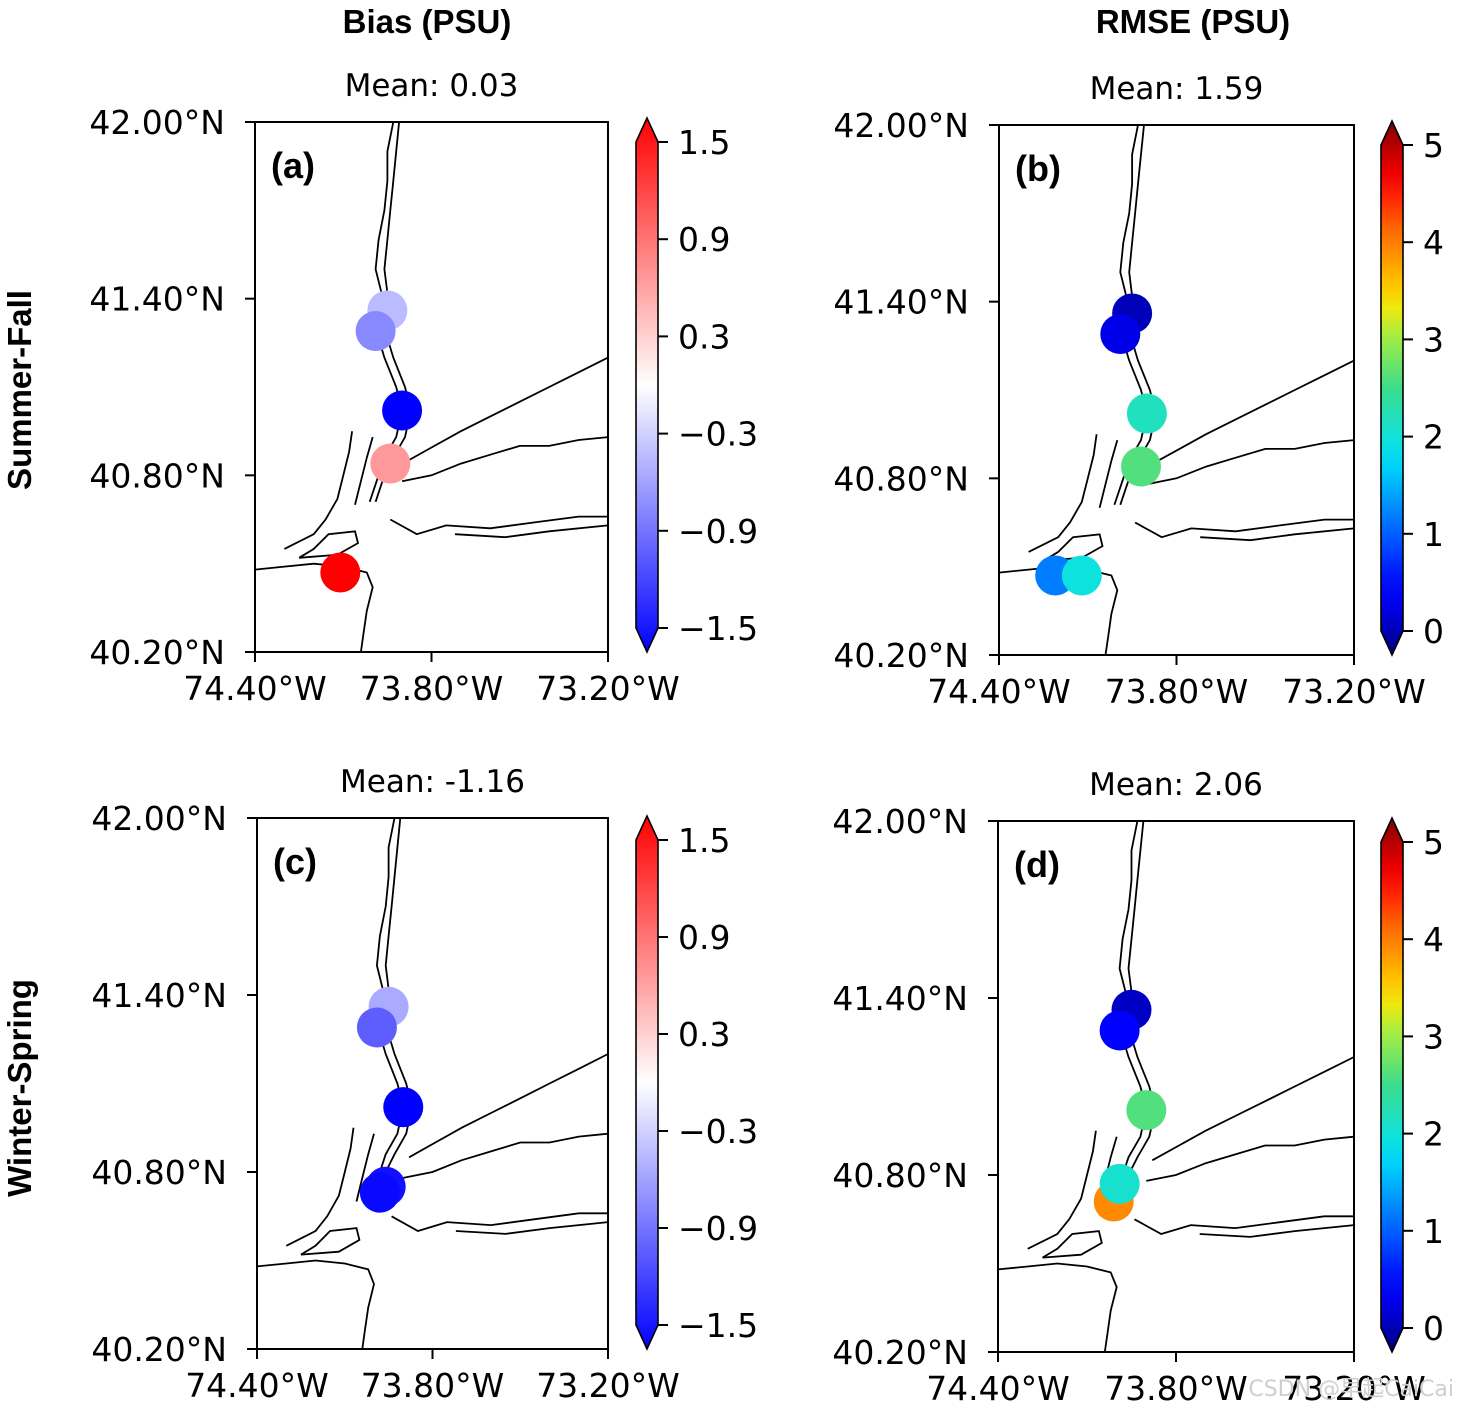 Image resolution: width=1460 pixels, height=1409 pixels. Describe the element at coordinates (293, 165) in the screenshot. I see `panel-label: (a)` at that location.